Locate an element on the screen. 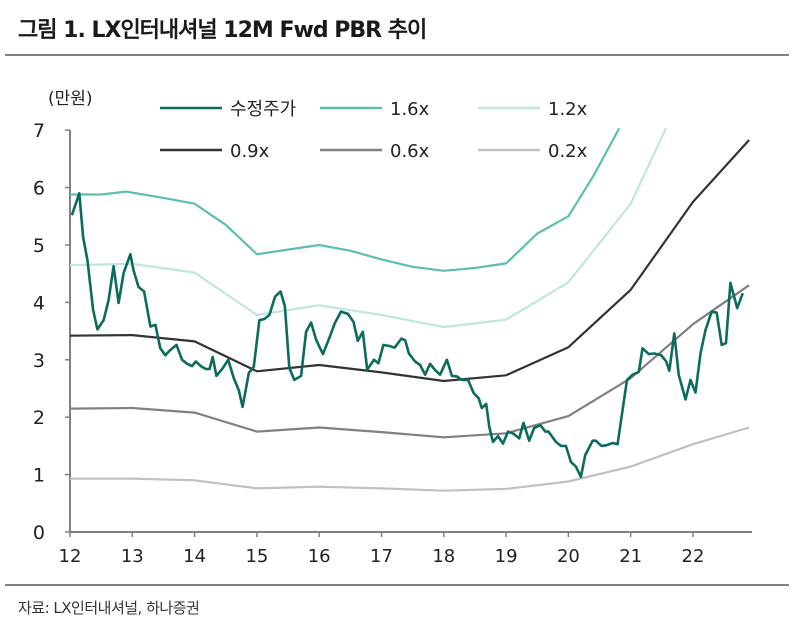  series-line-0.2x is located at coordinates (410, 459).